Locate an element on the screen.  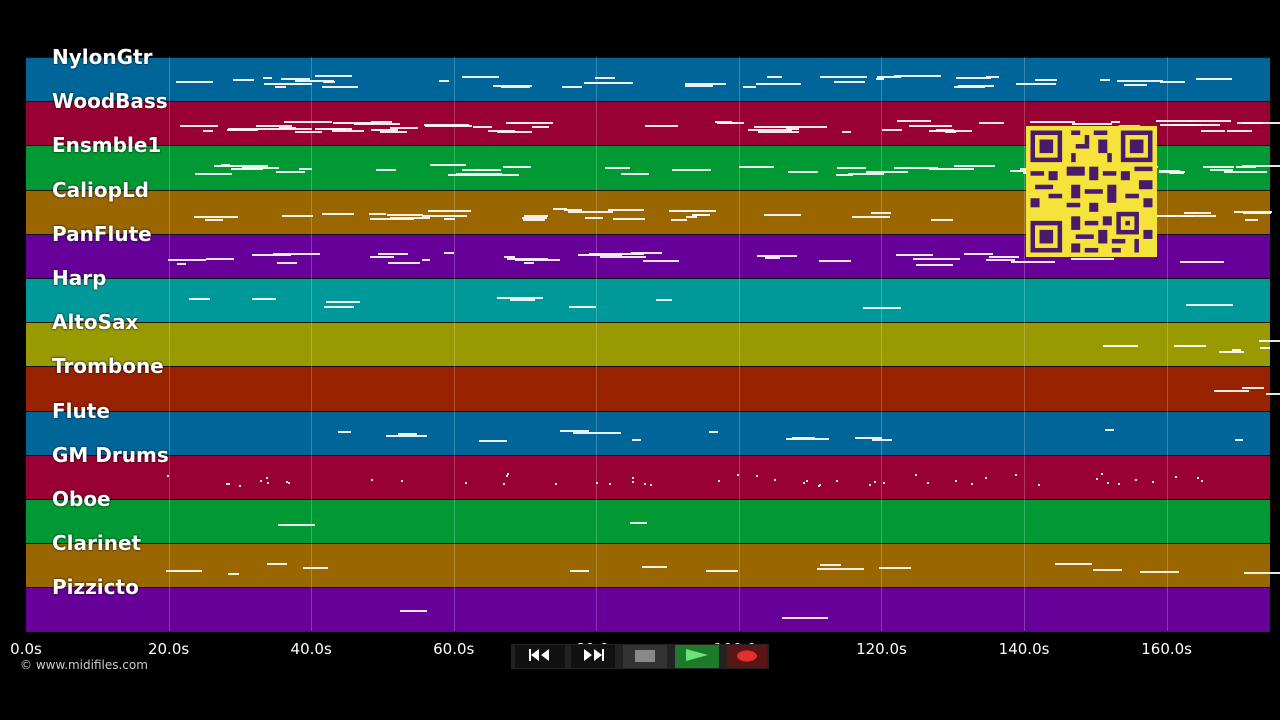
lane-label: CaliopLd is located at coordinates (101, 189).